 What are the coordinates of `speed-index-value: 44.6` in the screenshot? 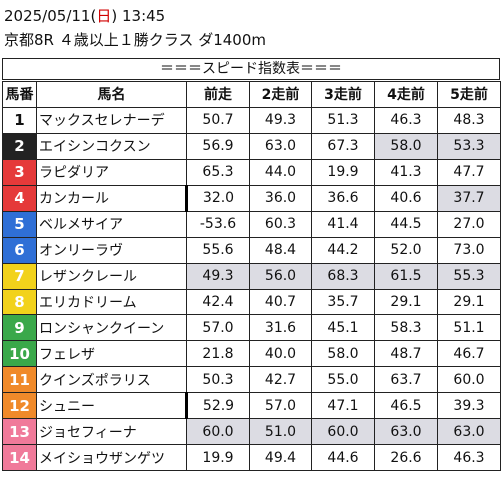 It's located at (343, 458).